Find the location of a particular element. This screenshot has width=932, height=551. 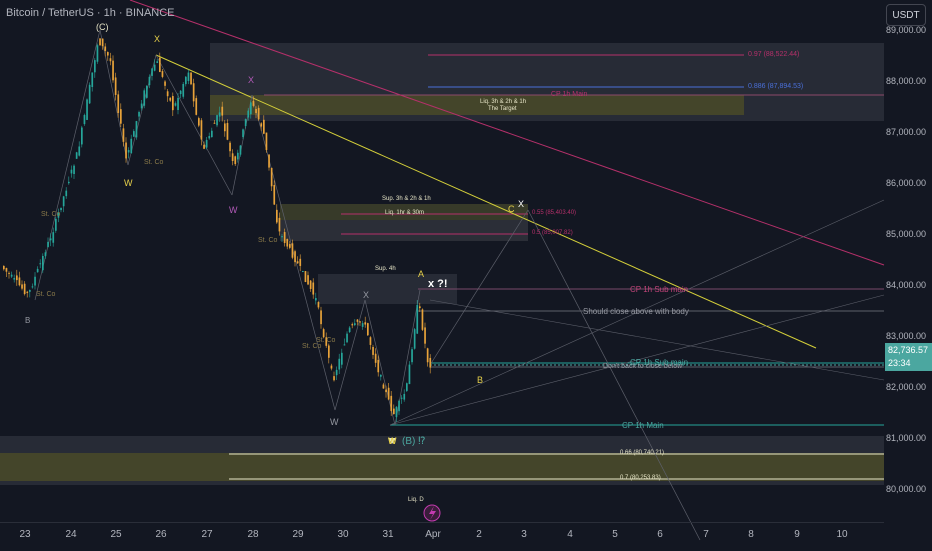

date-tick: 23 is located at coordinates (25, 534).